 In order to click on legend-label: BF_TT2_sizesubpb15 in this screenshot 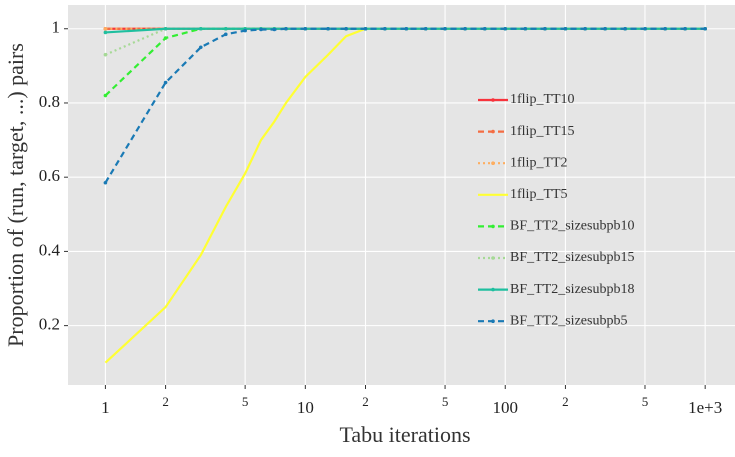, I will do `click(572, 257)`.